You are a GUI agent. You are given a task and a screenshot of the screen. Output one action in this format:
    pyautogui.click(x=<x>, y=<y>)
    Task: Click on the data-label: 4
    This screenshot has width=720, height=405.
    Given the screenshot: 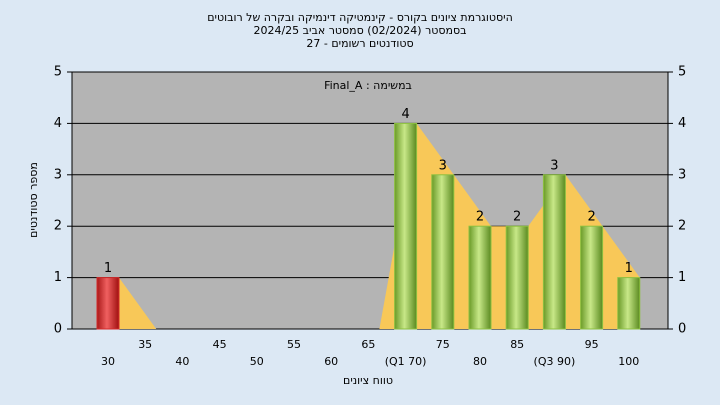 What is the action you would take?
    pyautogui.click(x=405, y=114)
    